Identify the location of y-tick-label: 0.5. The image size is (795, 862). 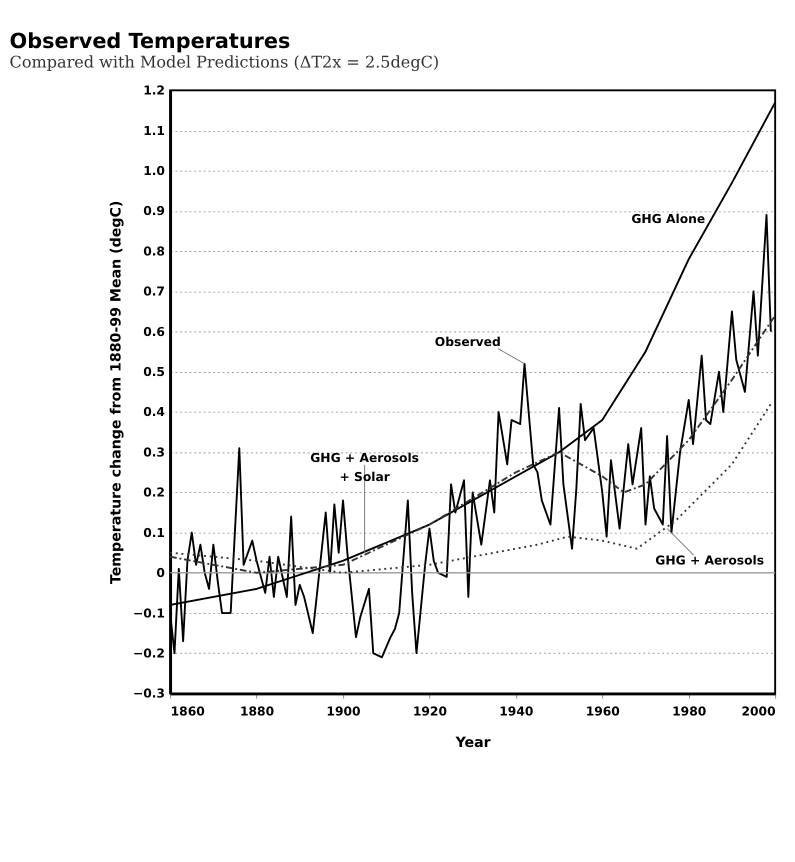
(154, 372).